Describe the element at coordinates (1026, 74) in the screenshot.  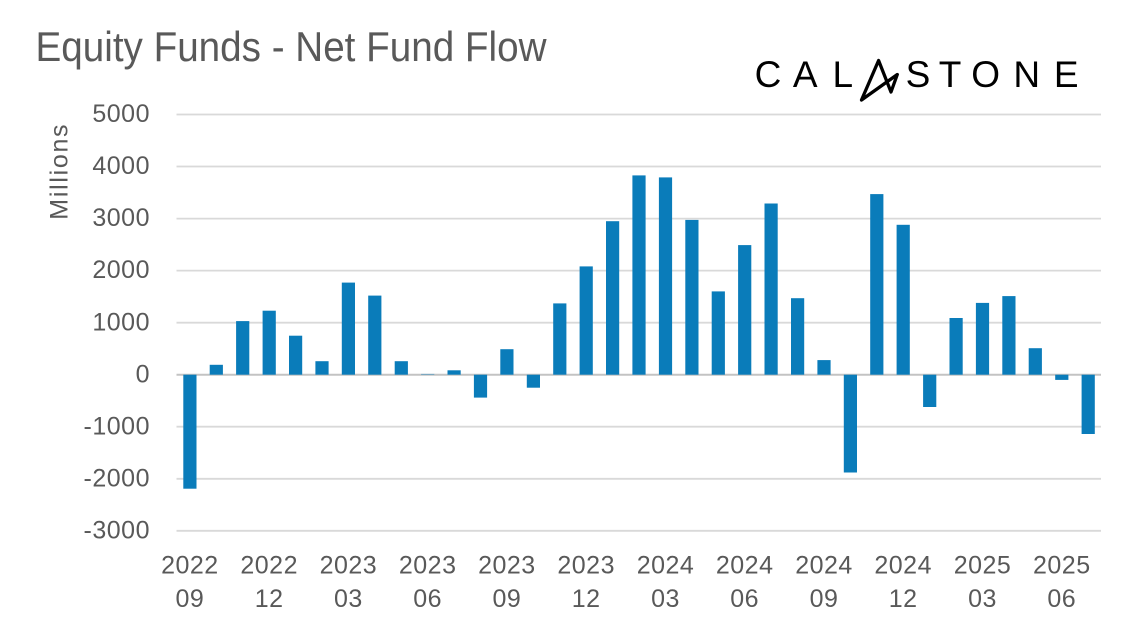
I see `svg-text: N` at that location.